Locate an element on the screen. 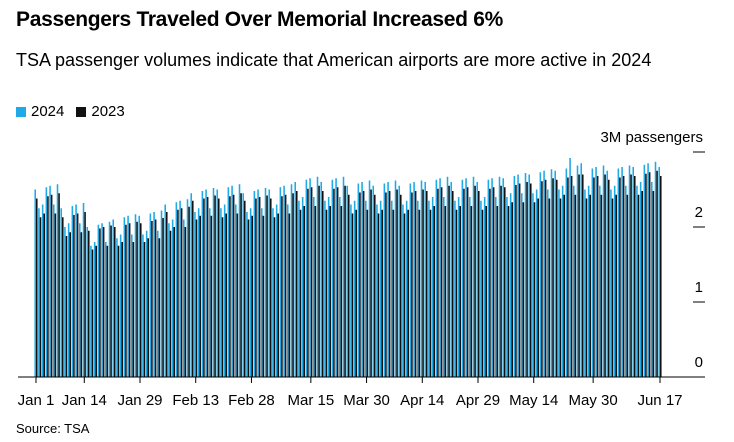 This screenshot has height=442, width=734. x-tick-label: May 30 is located at coordinates (593, 400).